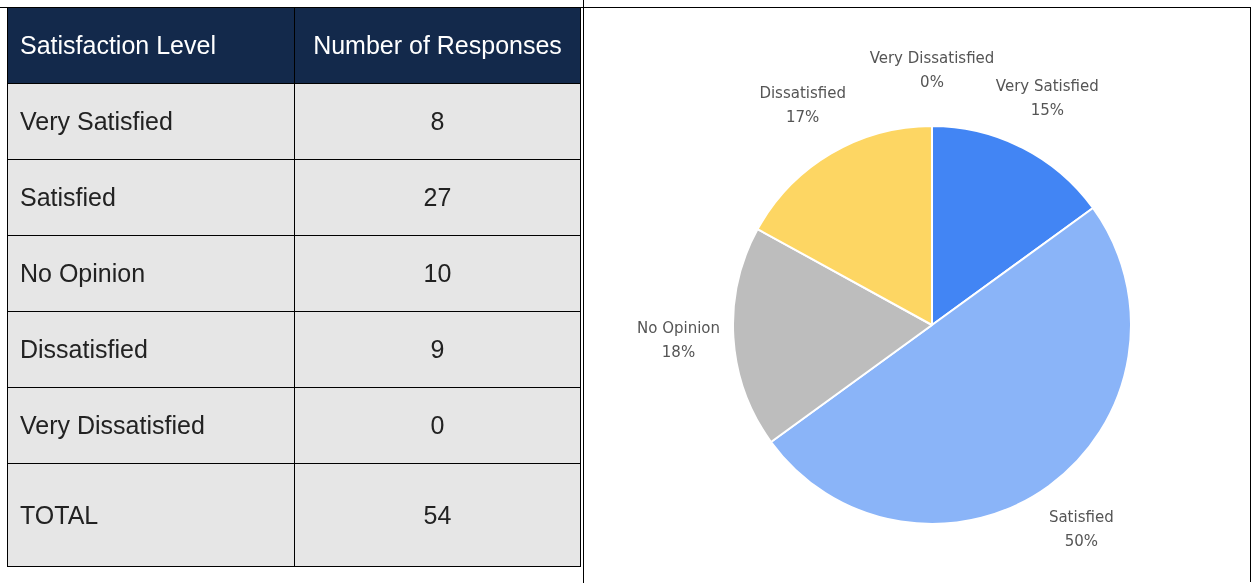  I want to click on text: 0%, so click(932, 81).